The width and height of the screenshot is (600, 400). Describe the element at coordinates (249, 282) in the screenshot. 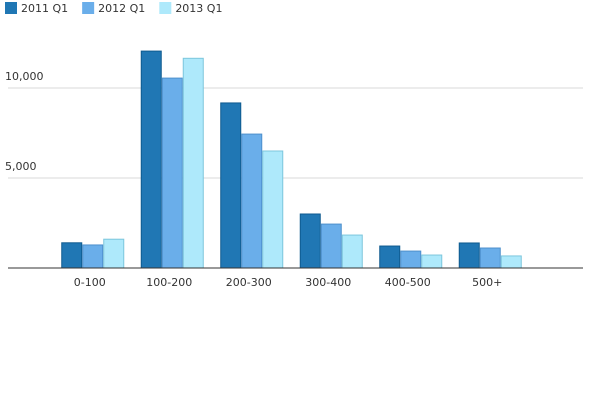

I see `x-tick-label: 200-300` at that location.